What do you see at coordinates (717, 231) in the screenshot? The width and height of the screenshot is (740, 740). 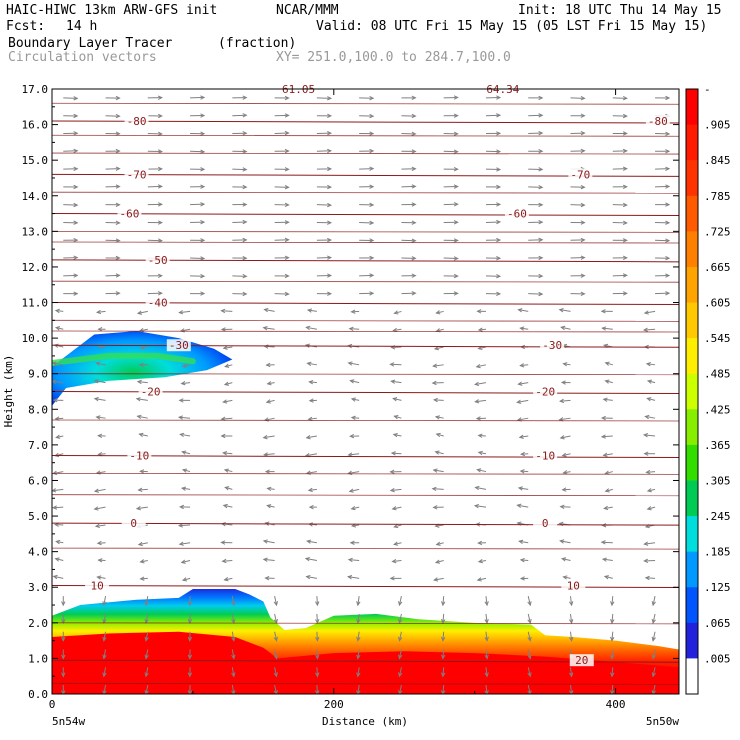 I see `colorbar-label: .725` at bounding box center [717, 231].